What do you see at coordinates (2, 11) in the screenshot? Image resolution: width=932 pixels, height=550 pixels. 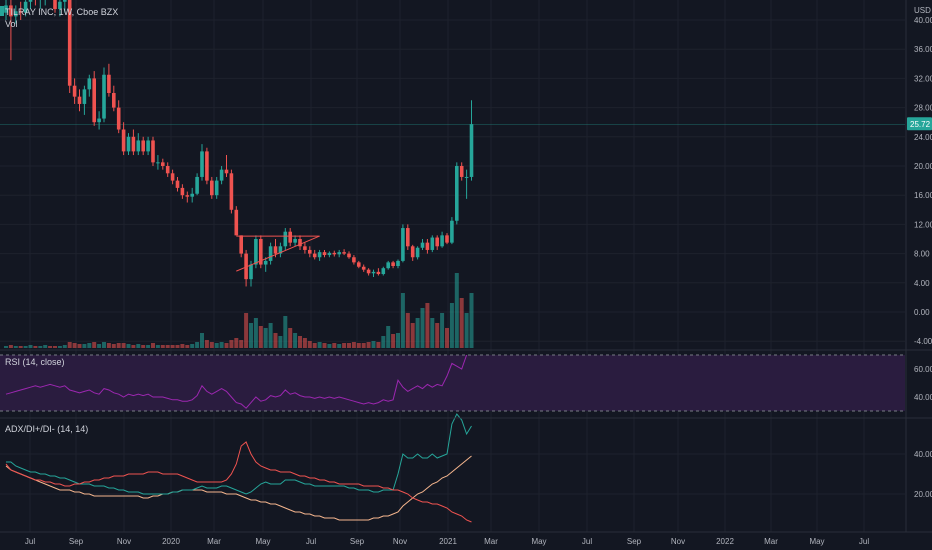 I see `symbol-marker-icon` at bounding box center [2, 11].